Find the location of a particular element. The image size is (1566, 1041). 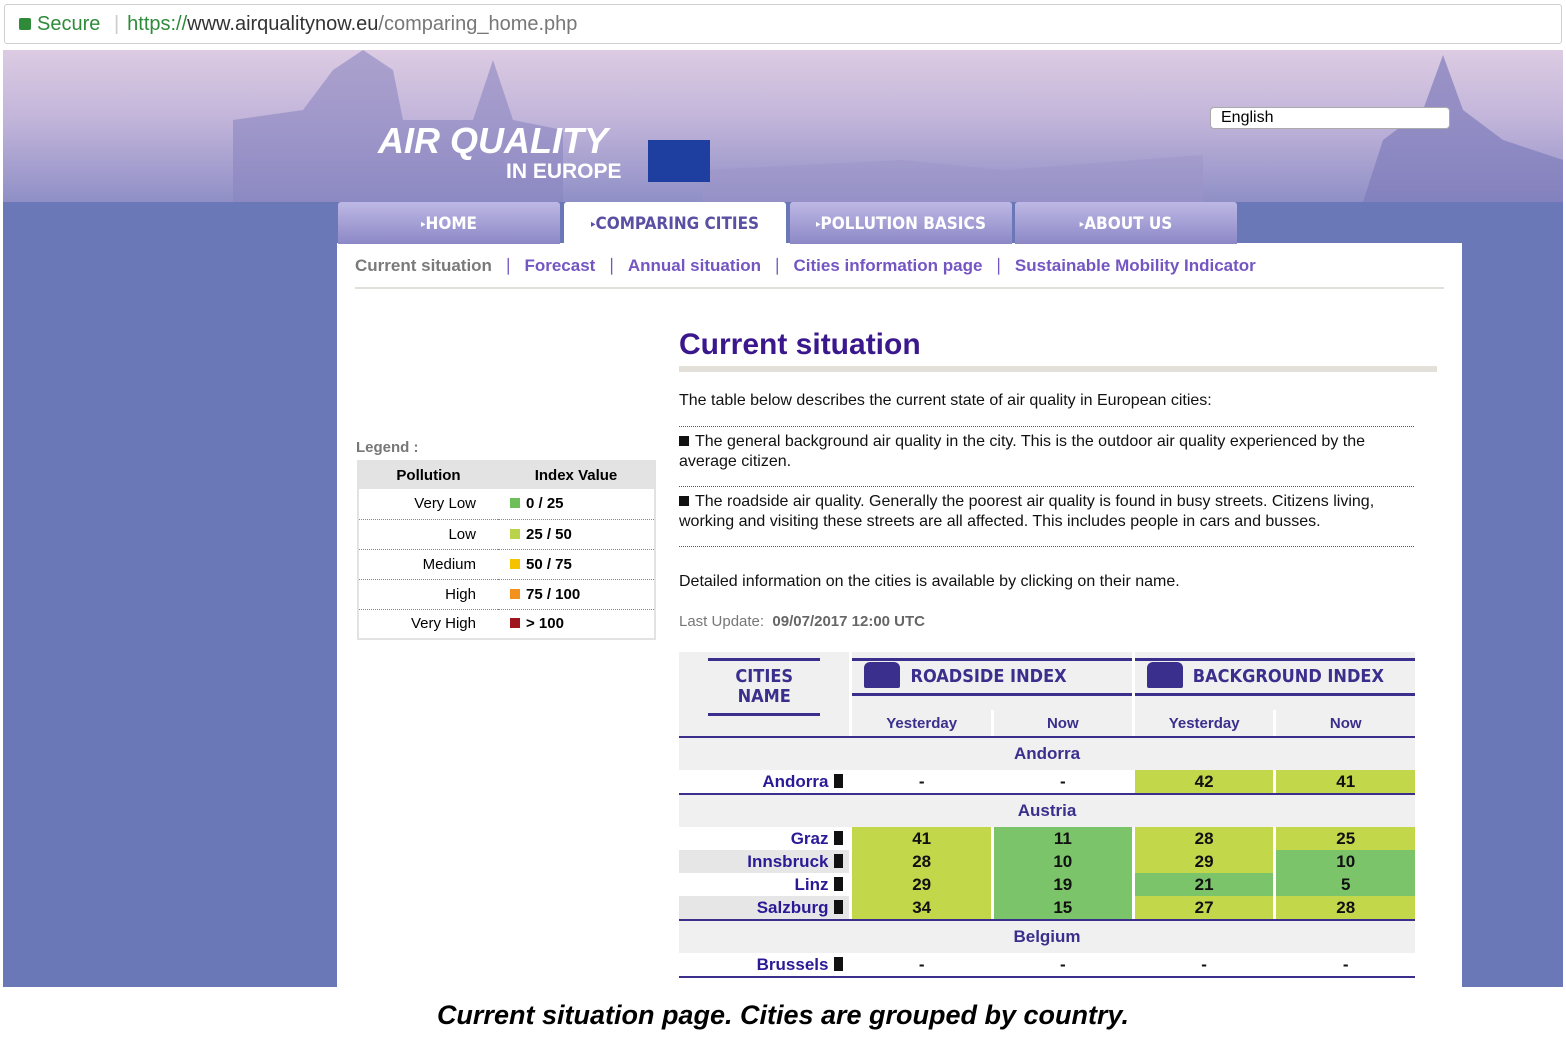

city-name-cell: Graz is located at coordinates (764, 838).